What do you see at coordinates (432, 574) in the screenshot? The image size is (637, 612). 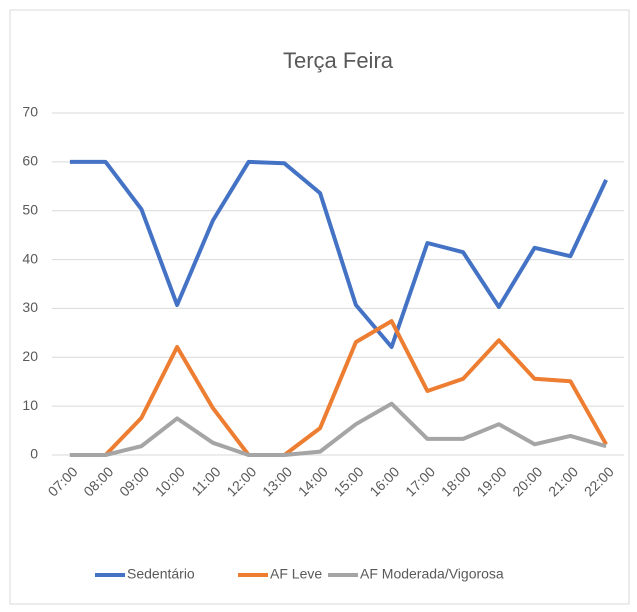 I see `legend-label: AF Moderada/Vigorosa` at bounding box center [432, 574].